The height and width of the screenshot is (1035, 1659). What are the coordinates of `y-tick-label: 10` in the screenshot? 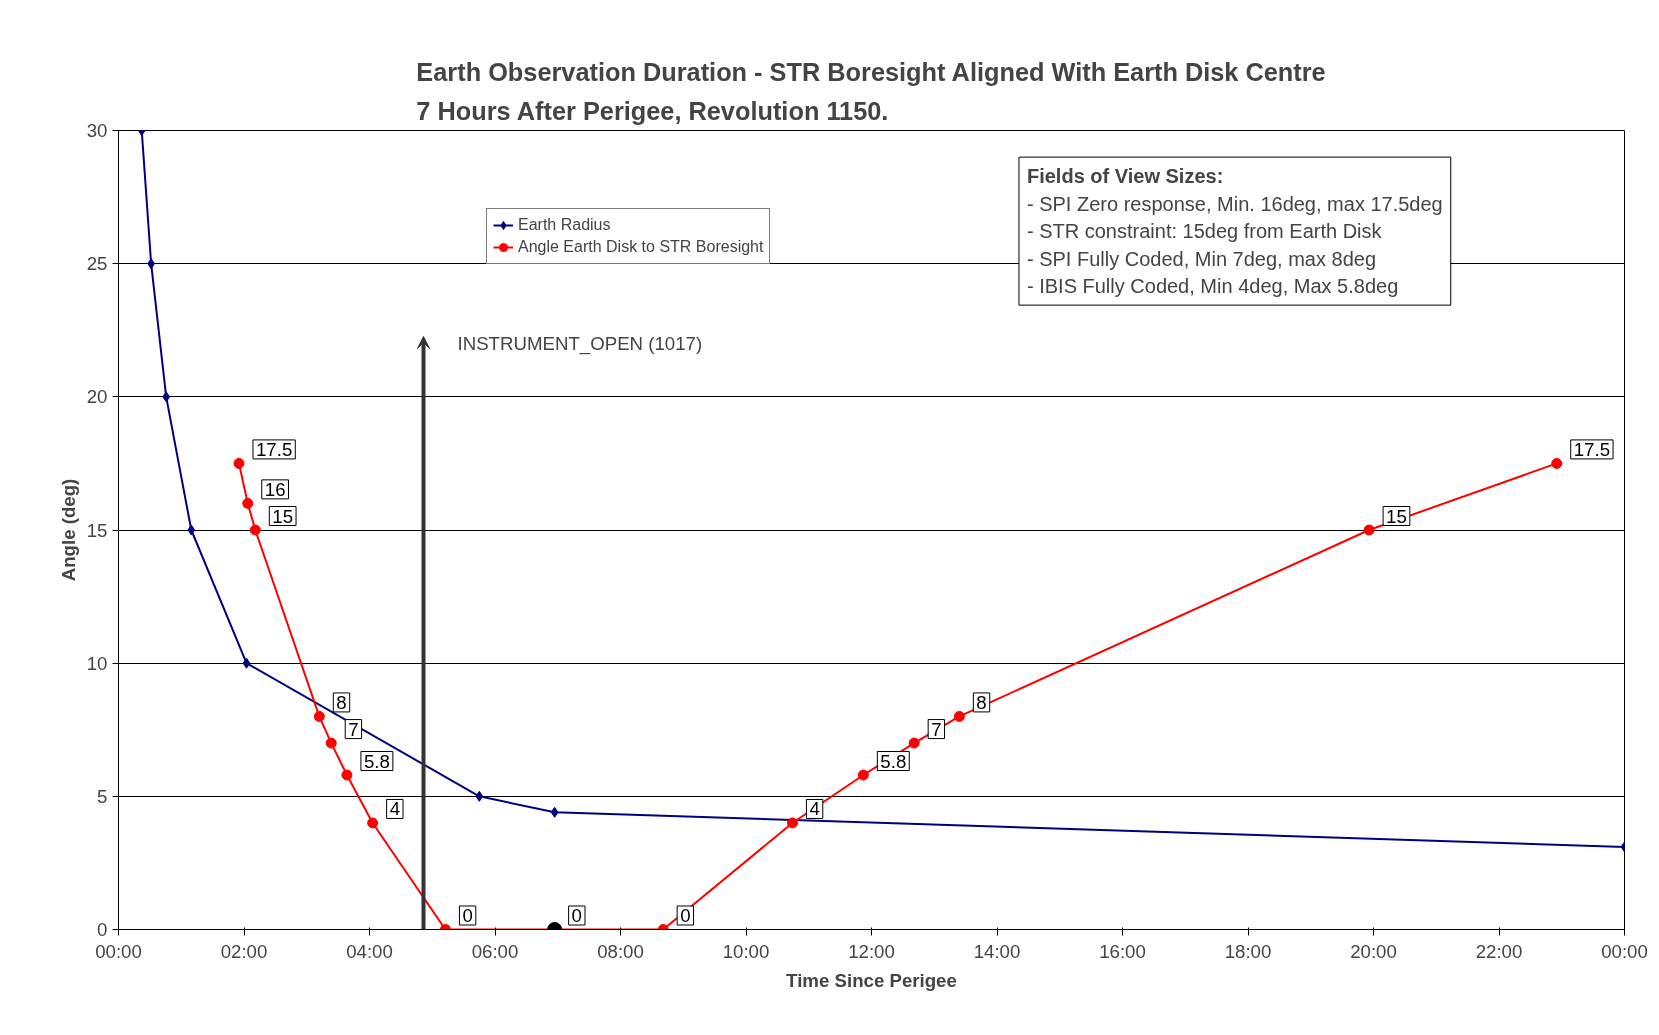 It's located at (97, 663).